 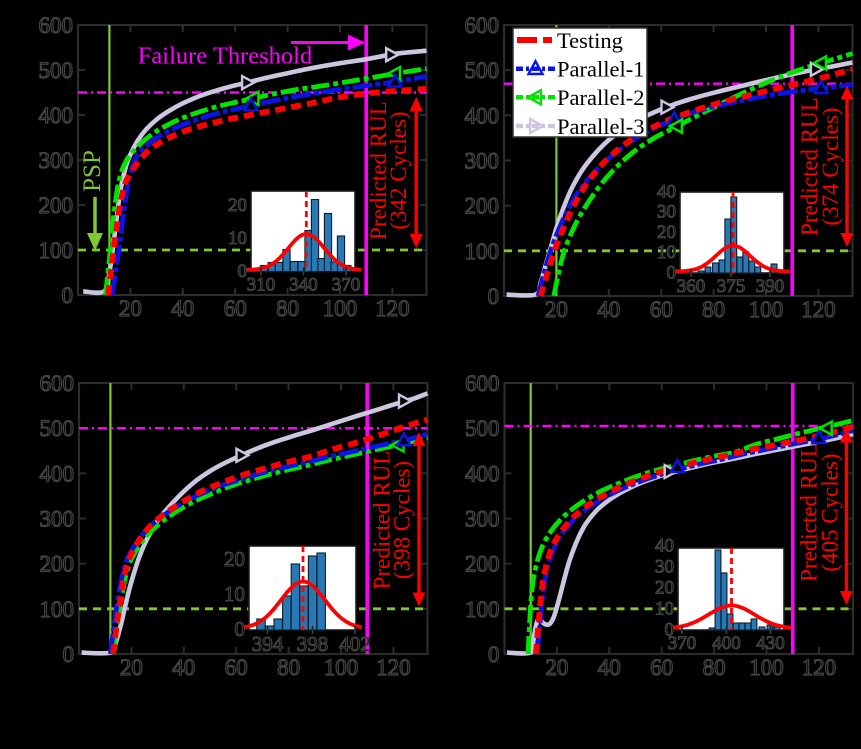 What do you see at coordinates (313, 644) in the screenshot?
I see `svg-text: 398` at bounding box center [313, 644].